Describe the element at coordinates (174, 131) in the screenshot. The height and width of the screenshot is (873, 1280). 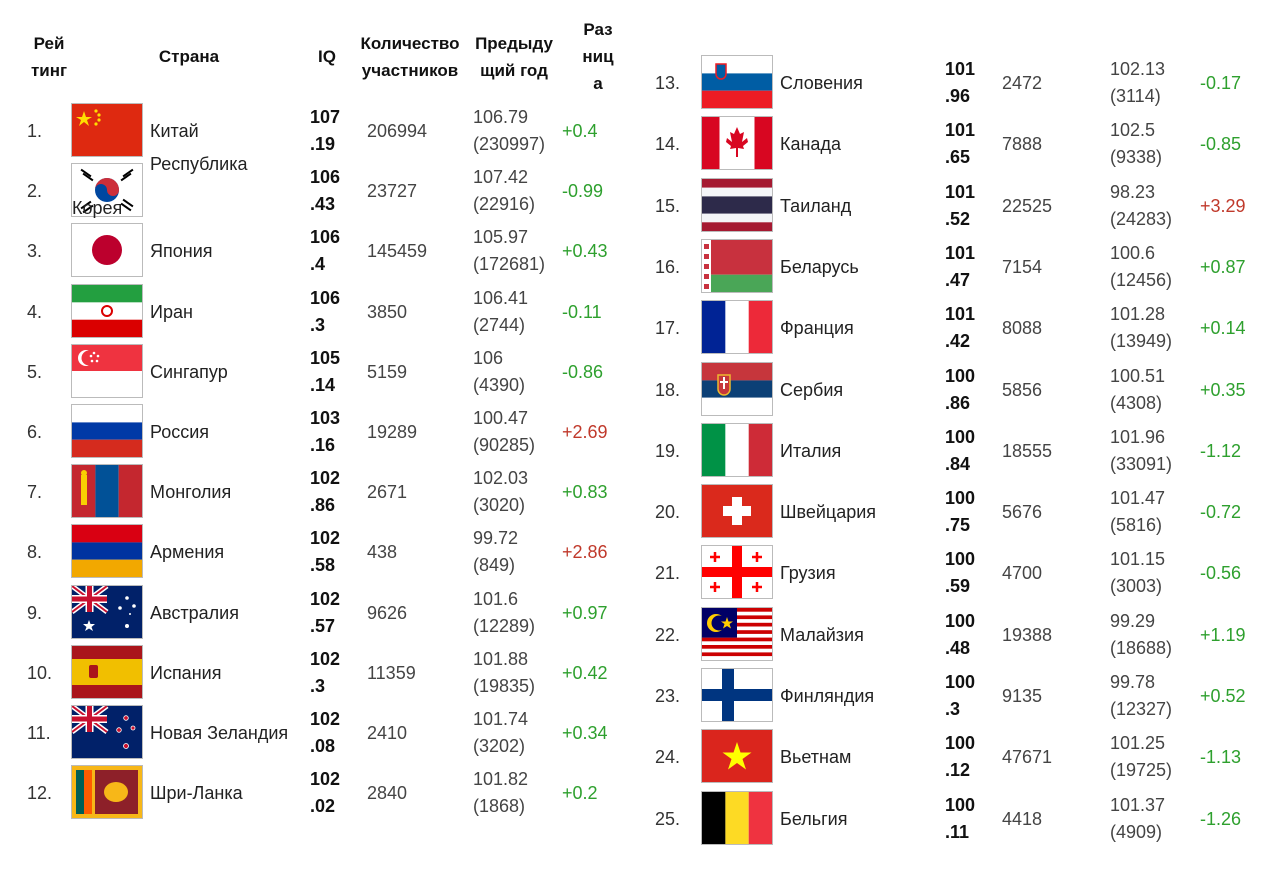
I see `country-name: Китай` at that location.